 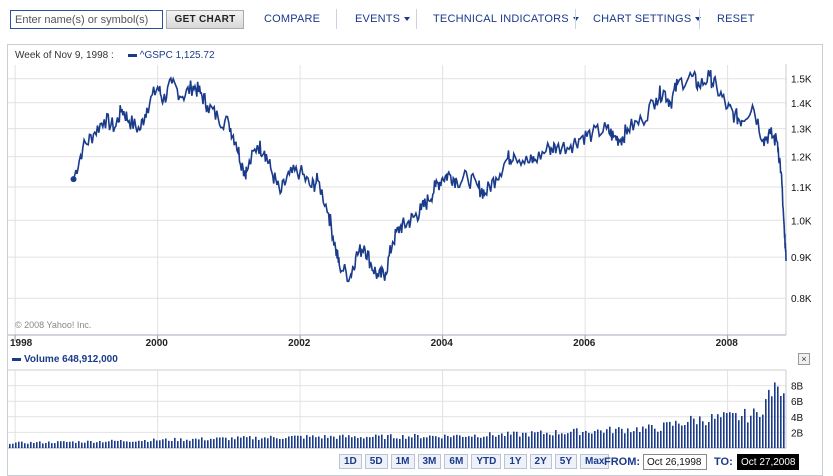 I want to click on close-volume-button: ×, so click(x=804, y=359).